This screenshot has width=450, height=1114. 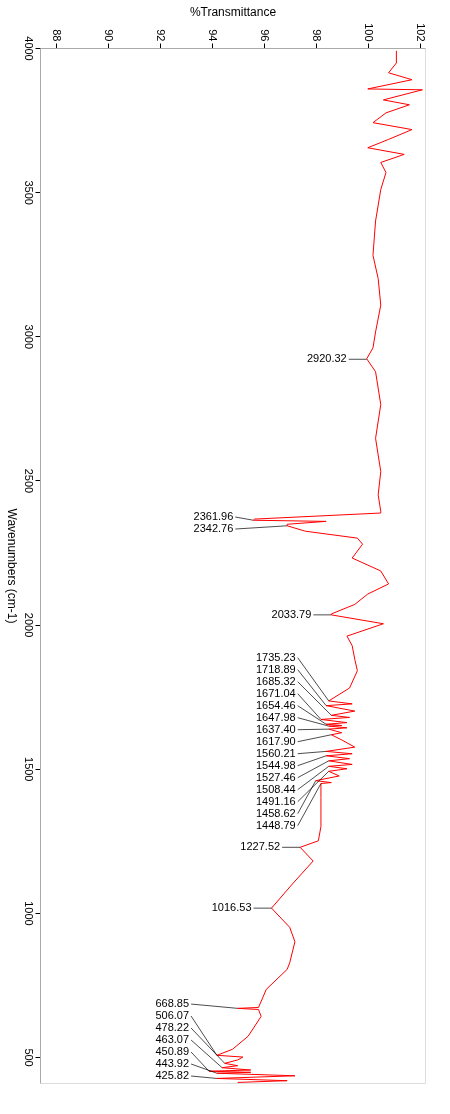 I want to click on annotation: 1458.62, so click(x=275, y=812).